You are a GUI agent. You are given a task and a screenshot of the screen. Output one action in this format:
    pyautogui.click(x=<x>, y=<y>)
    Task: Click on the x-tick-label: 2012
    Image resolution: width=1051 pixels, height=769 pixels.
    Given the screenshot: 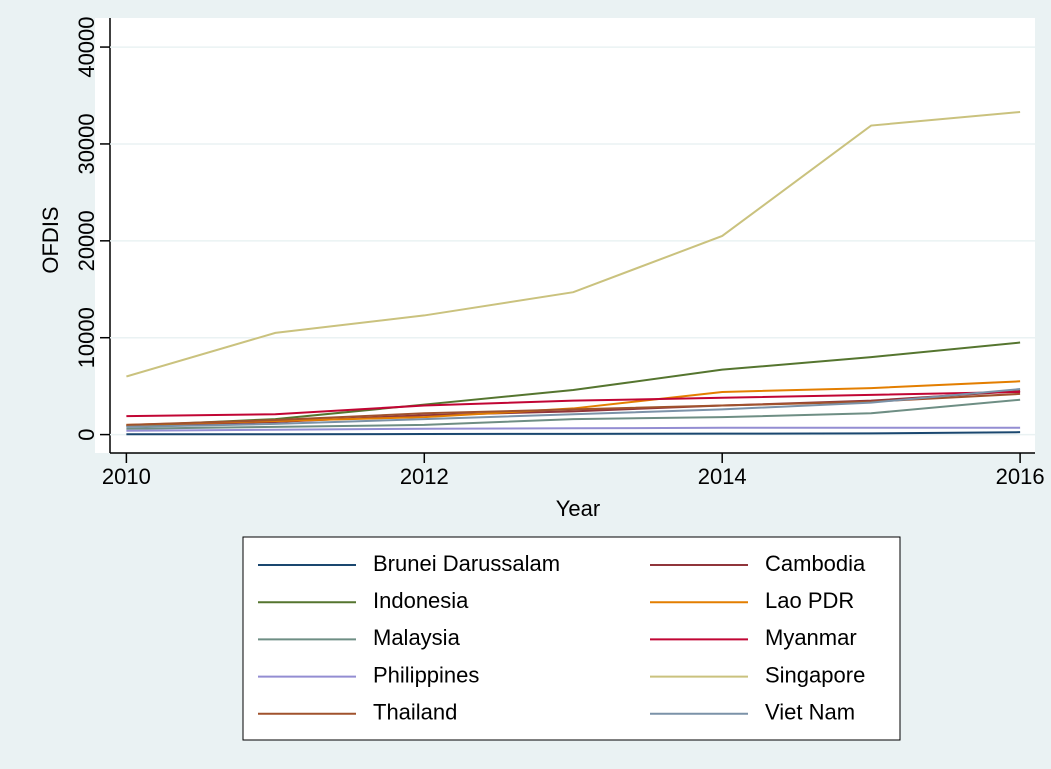 What is the action you would take?
    pyautogui.click(x=424, y=476)
    